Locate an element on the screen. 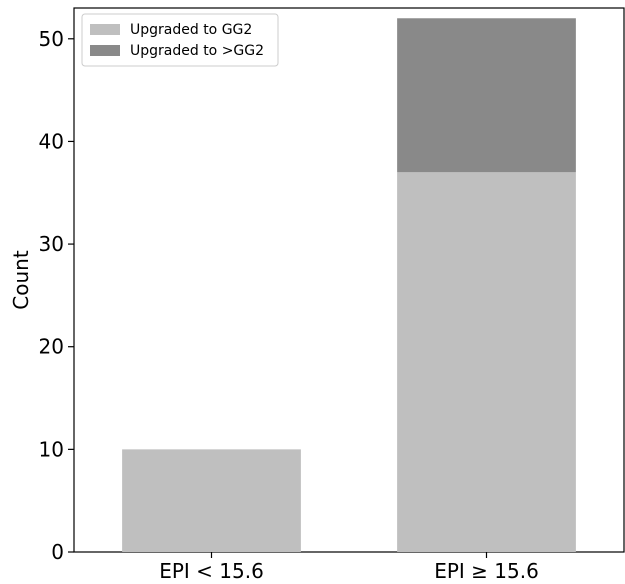 The image size is (625, 584). y-tick-label: 50 is located at coordinates (51, 39).